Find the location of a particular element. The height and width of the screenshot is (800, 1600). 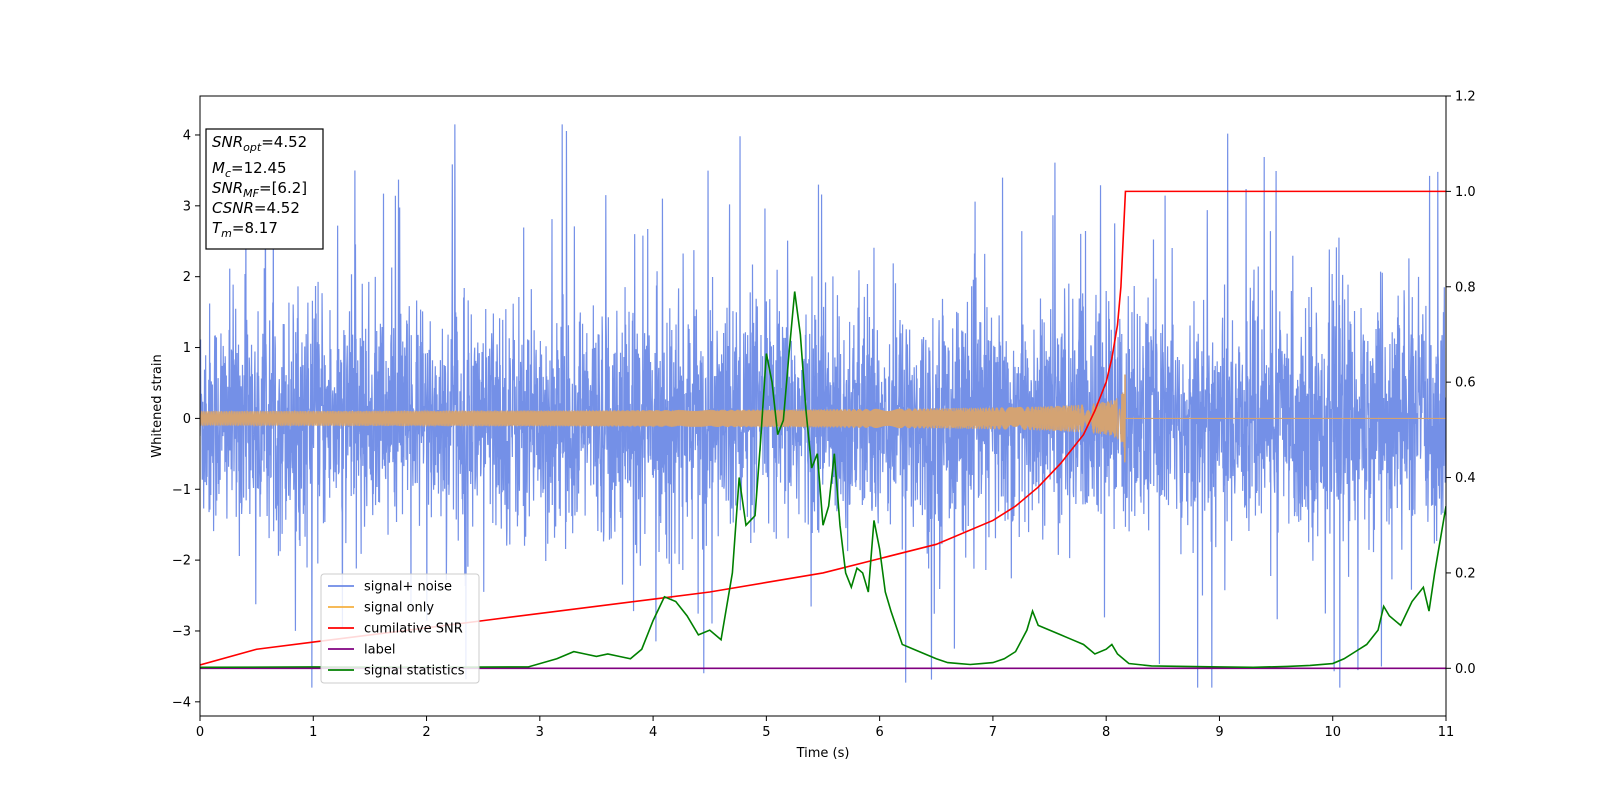

x-tick-label: 6 is located at coordinates (879, 732).